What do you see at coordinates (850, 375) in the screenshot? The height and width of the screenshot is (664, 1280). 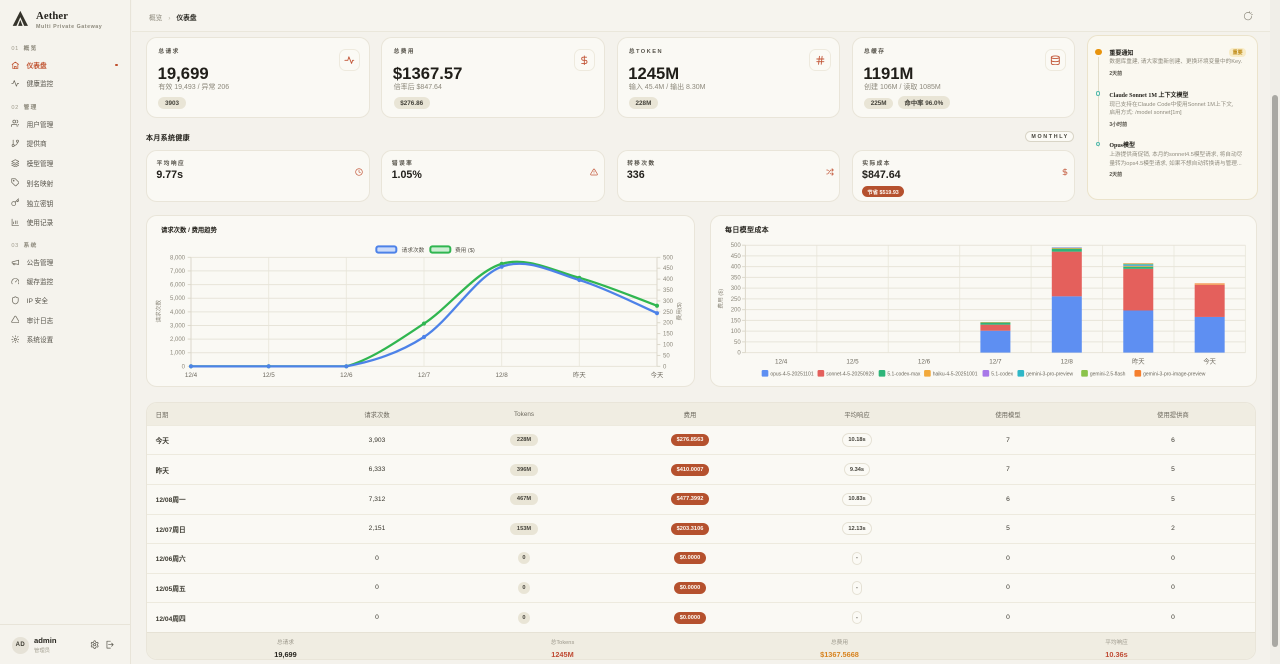 I see `svg-text: sonnet-4-5-20250929` at bounding box center [850, 375].